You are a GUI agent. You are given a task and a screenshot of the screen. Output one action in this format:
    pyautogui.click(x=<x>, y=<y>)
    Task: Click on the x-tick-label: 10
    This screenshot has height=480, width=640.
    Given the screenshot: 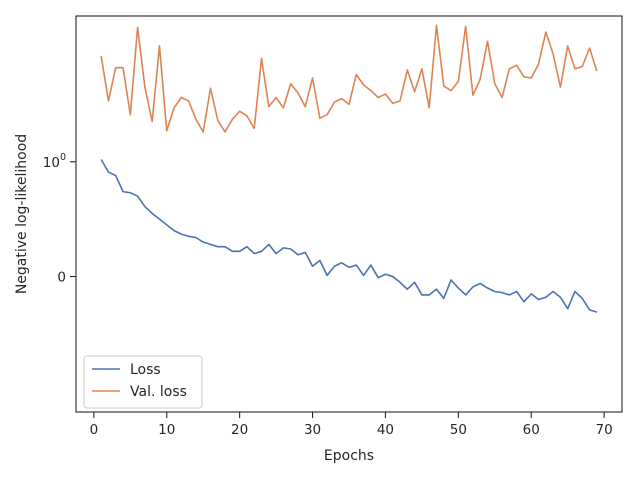 What is the action you would take?
    pyautogui.click(x=166, y=430)
    